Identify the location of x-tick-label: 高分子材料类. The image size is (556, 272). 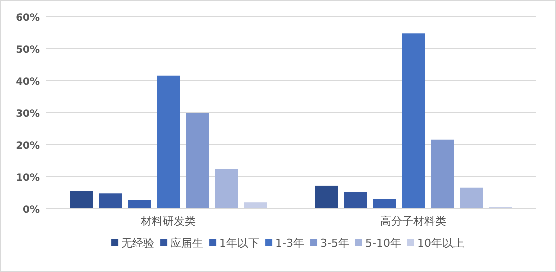
(413, 221).